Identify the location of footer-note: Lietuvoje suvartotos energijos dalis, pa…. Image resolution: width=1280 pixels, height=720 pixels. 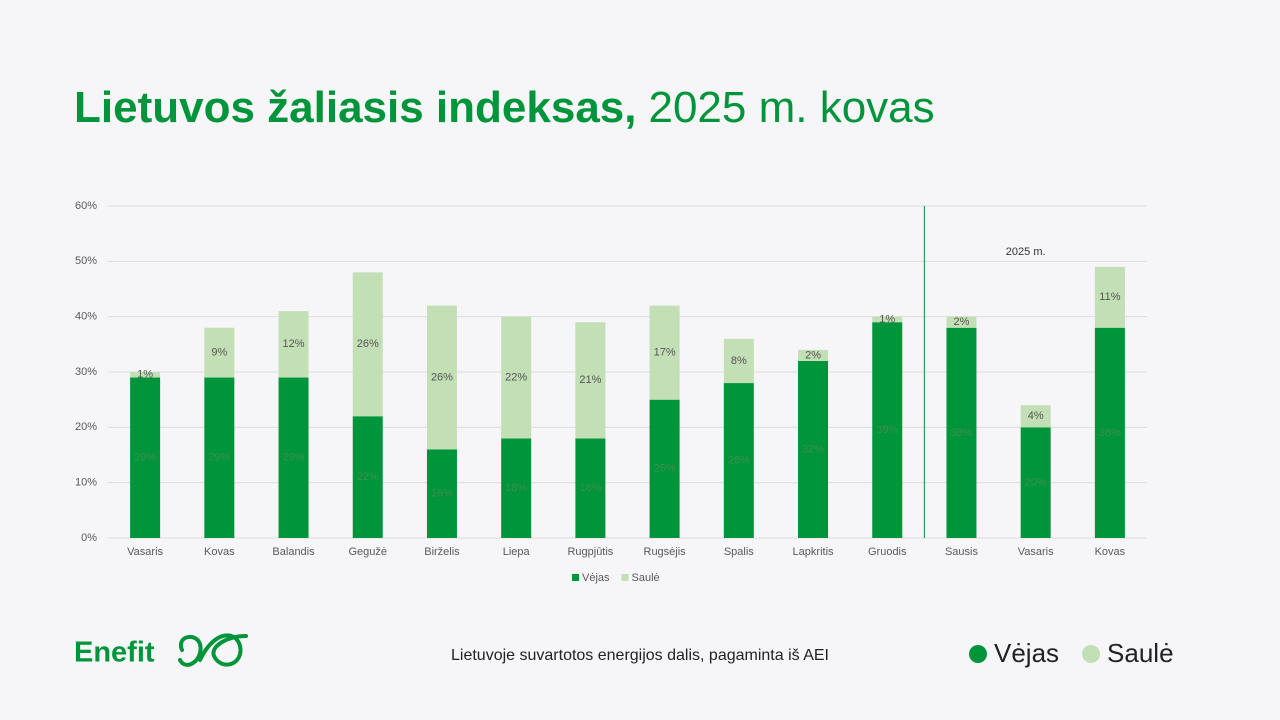
(640, 655).